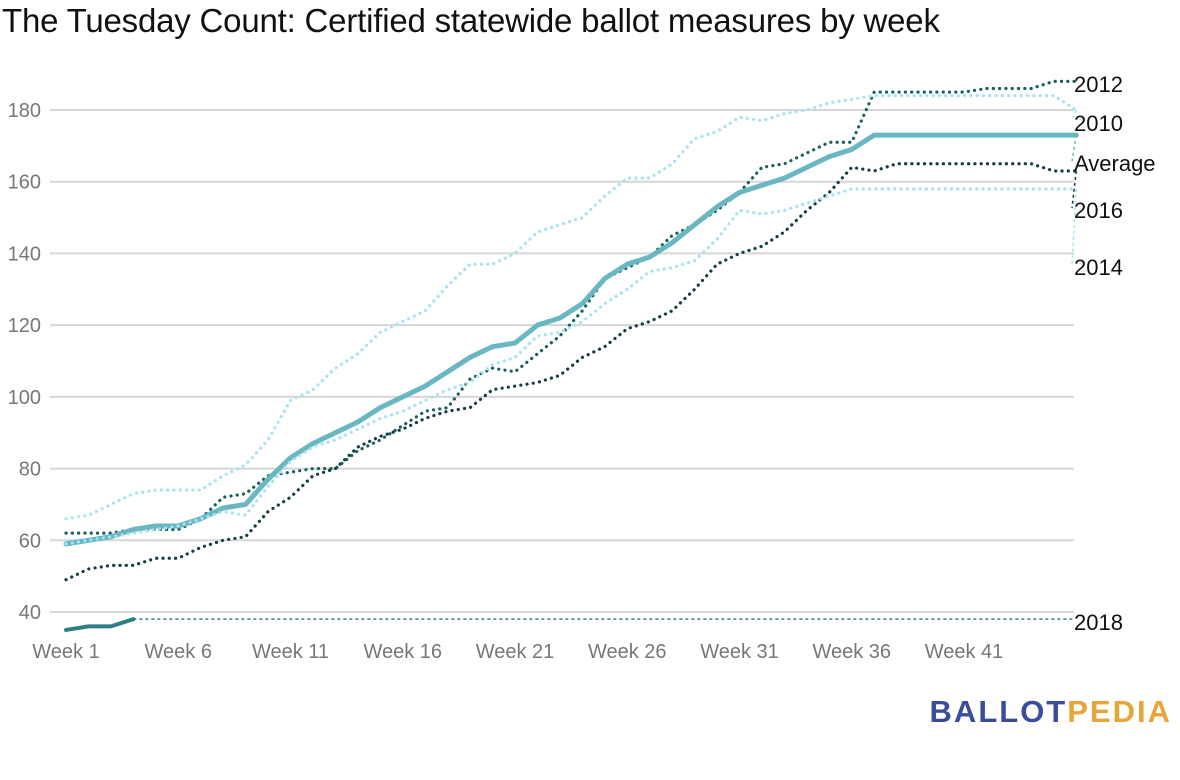 Image resolution: width=1180 pixels, height=780 pixels. Describe the element at coordinates (998, 711) in the screenshot. I see `logo-part-ballot: BALLOT` at that location.